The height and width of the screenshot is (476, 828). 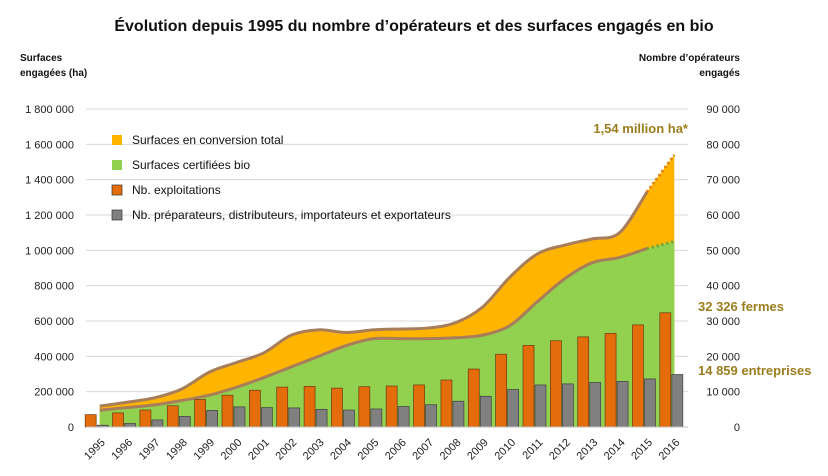 I want to click on x-tick-label: 1999, so click(x=204, y=450).